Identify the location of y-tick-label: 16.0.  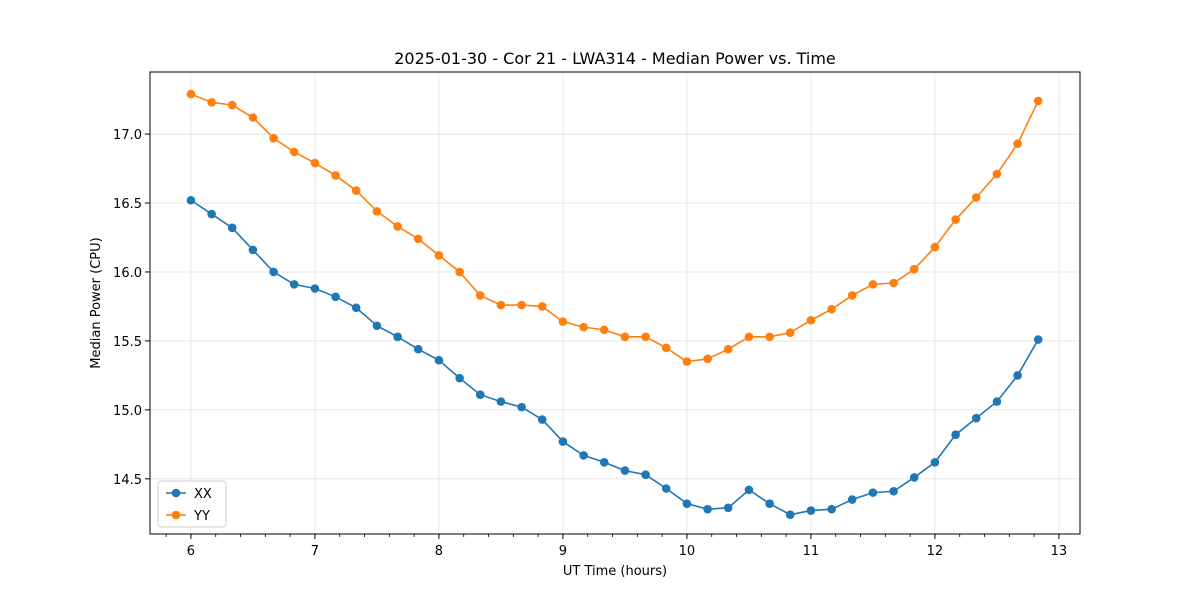
(127, 273).